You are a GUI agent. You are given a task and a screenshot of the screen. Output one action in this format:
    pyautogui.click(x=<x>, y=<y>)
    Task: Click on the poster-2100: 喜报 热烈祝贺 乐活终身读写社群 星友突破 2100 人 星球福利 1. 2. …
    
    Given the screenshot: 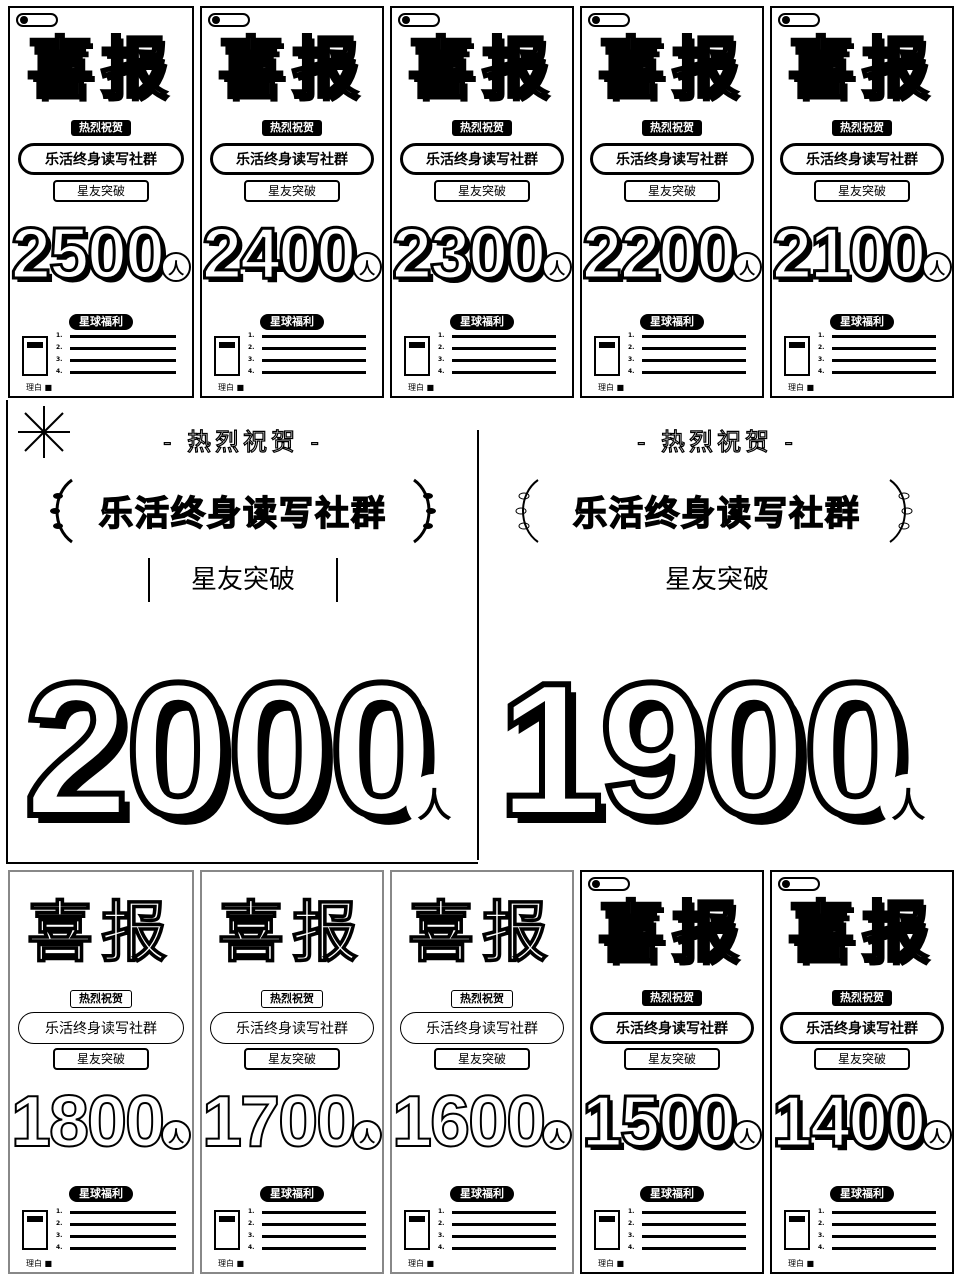 What is the action you would take?
    pyautogui.click(x=862, y=202)
    